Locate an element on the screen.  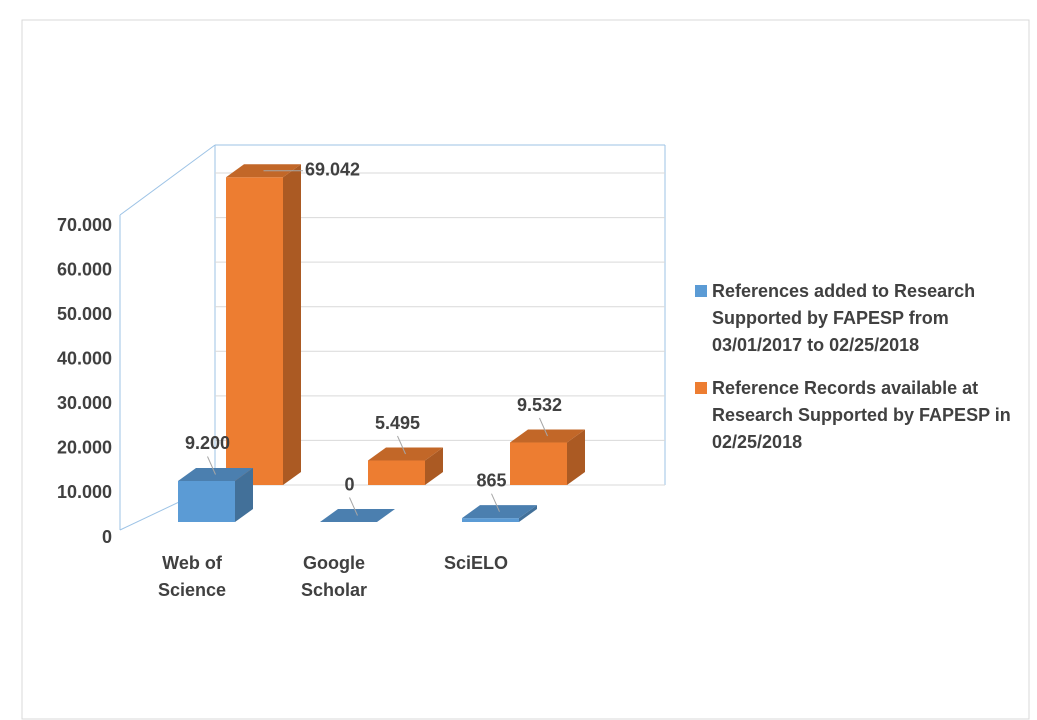
y-tick-label: 60.000 is located at coordinates (84, 269).